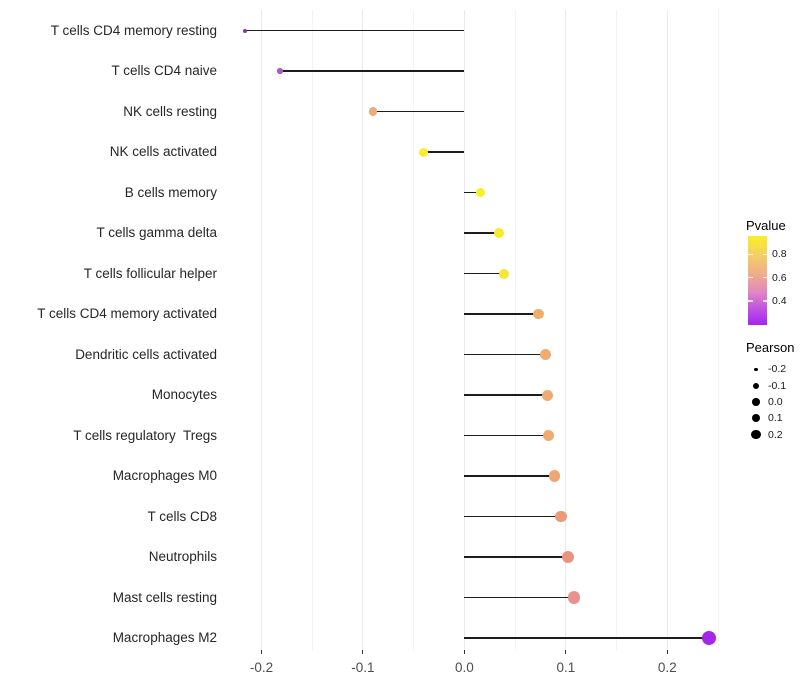 This screenshot has width=800, height=700. What do you see at coordinates (667, 667) in the screenshot?
I see `x-axis-tick-label: 0.2` at bounding box center [667, 667].